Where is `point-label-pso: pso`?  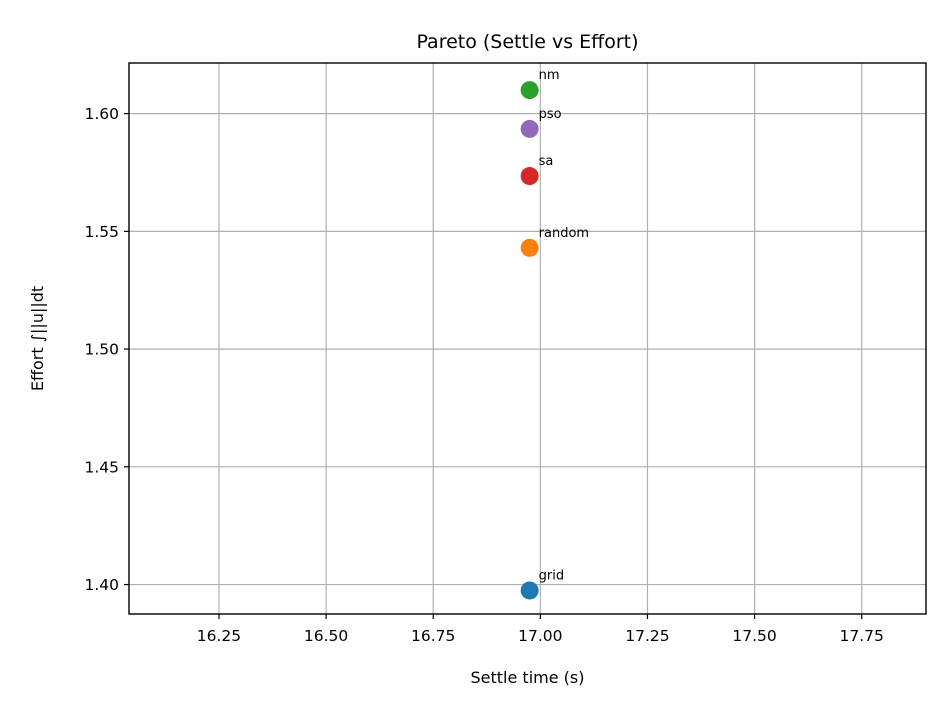
point-label-pso: pso is located at coordinates (550, 114).